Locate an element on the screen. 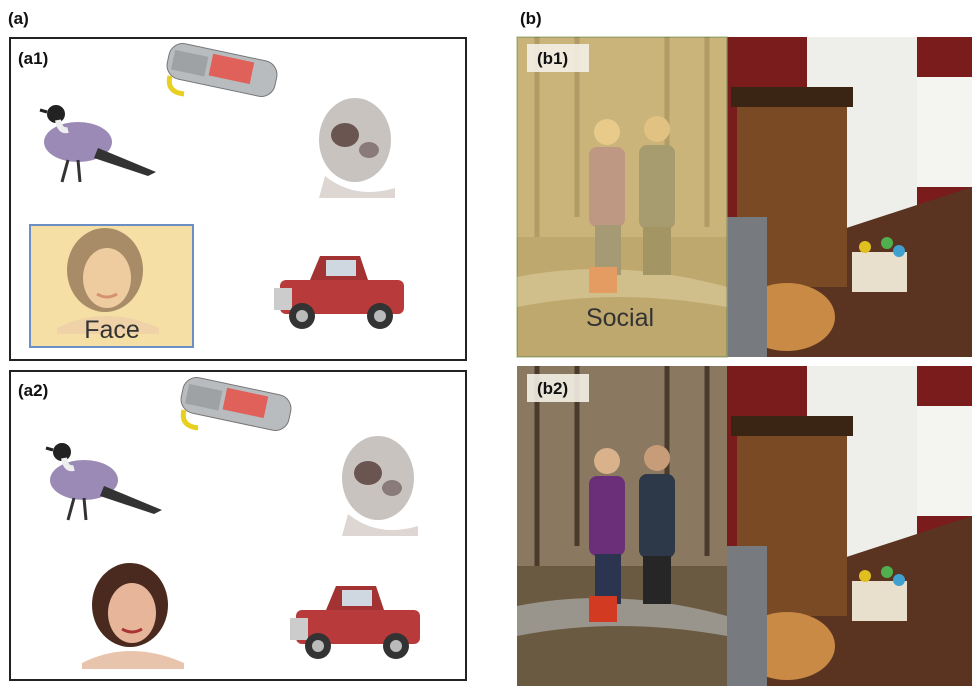 Image resolution: width=972 pixels, height=686 pixels. subpanel-label: (b1) is located at coordinates (552, 58).